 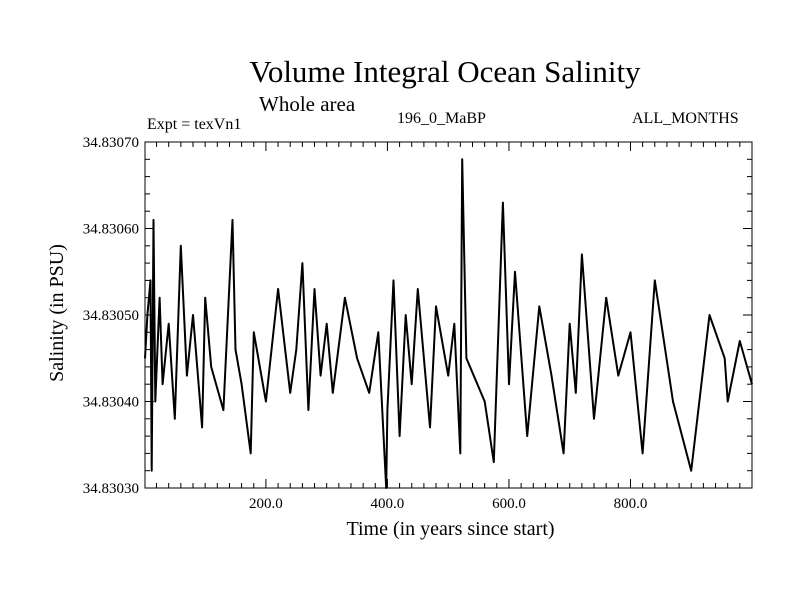 What do you see at coordinates (111, 489) in the screenshot?
I see `y-tick-label: 34.83030` at bounding box center [111, 489].